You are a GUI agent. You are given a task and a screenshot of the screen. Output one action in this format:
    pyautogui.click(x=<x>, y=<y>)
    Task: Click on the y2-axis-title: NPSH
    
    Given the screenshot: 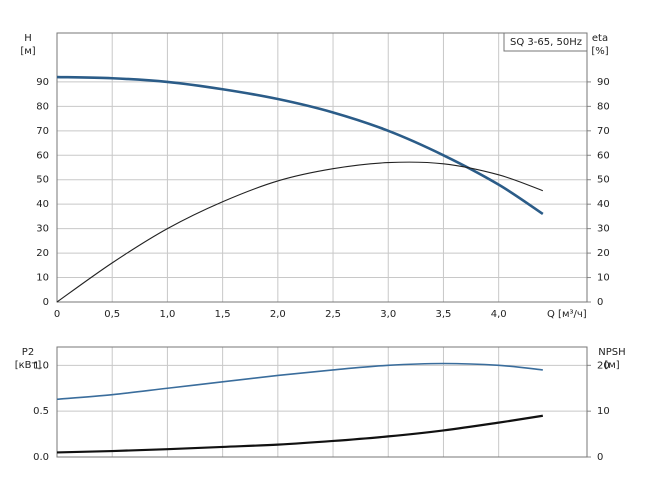 What is the action you would take?
    pyautogui.click(x=611, y=352)
    